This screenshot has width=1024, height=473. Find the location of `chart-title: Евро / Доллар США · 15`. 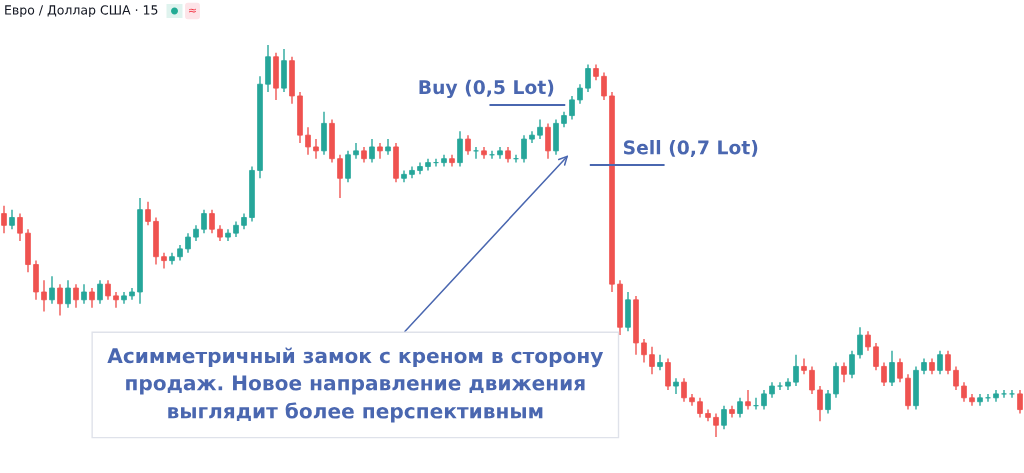

chart-title: Евро / Доллар США · 15 is located at coordinates (81, 11).